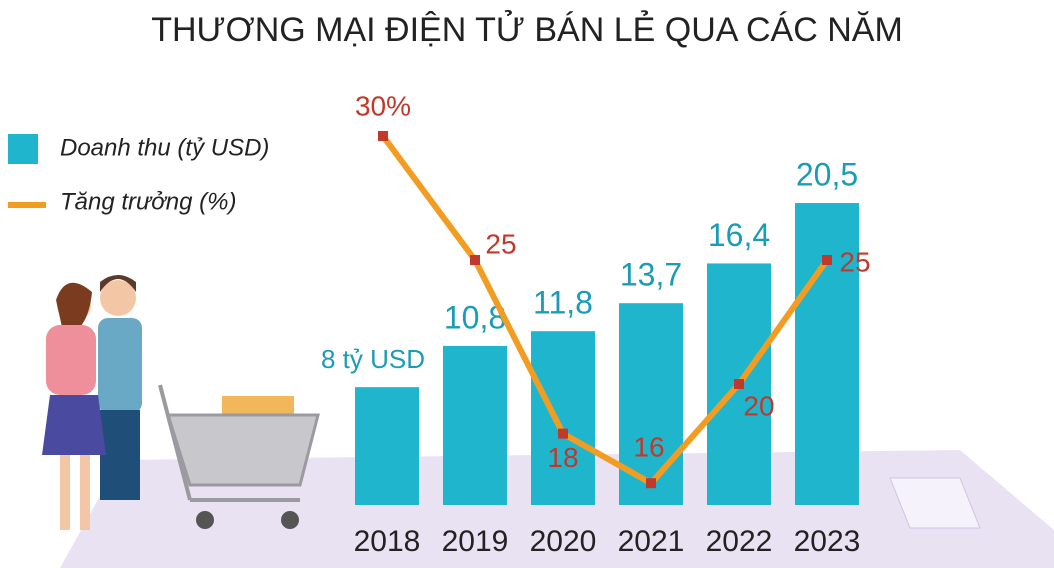  Describe the element at coordinates (387, 541) in the screenshot. I see `x-tick-label: 2018` at that location.